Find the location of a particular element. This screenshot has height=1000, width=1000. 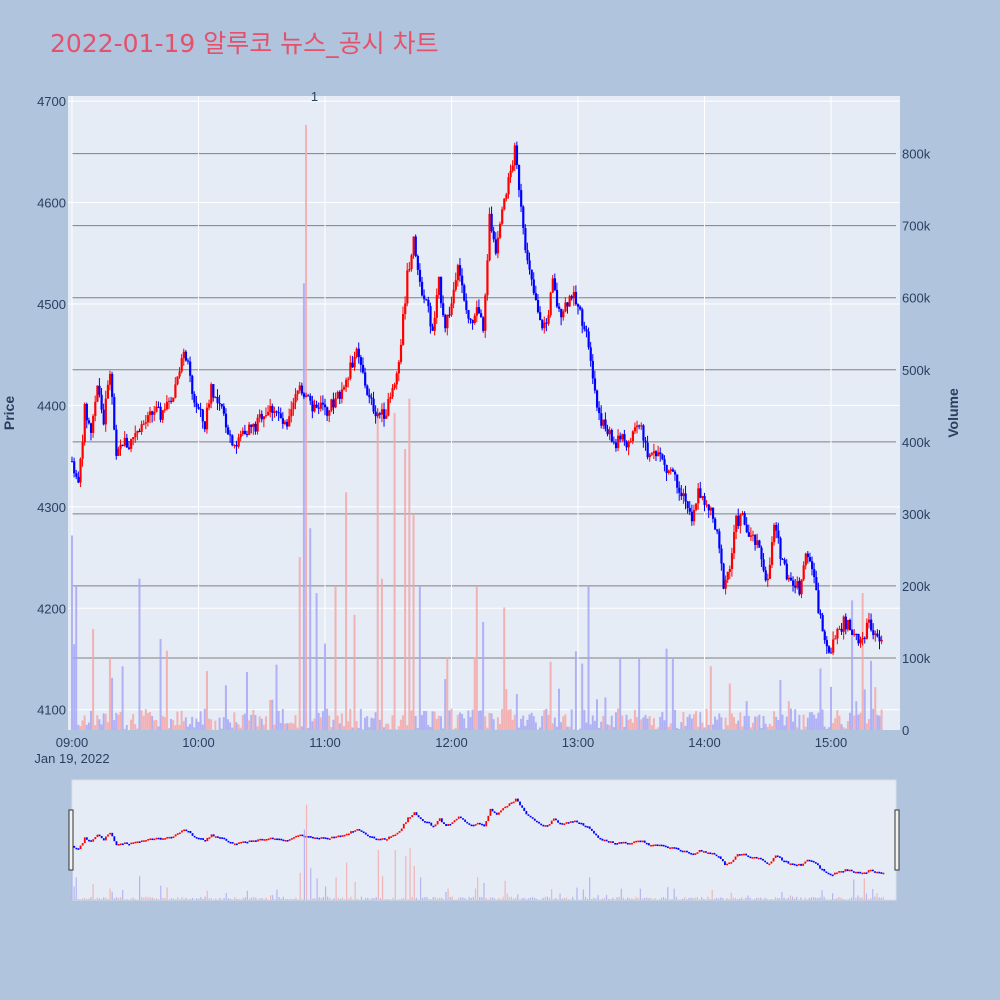

date-label: Jan 19, 2022 is located at coordinates (71, 758).